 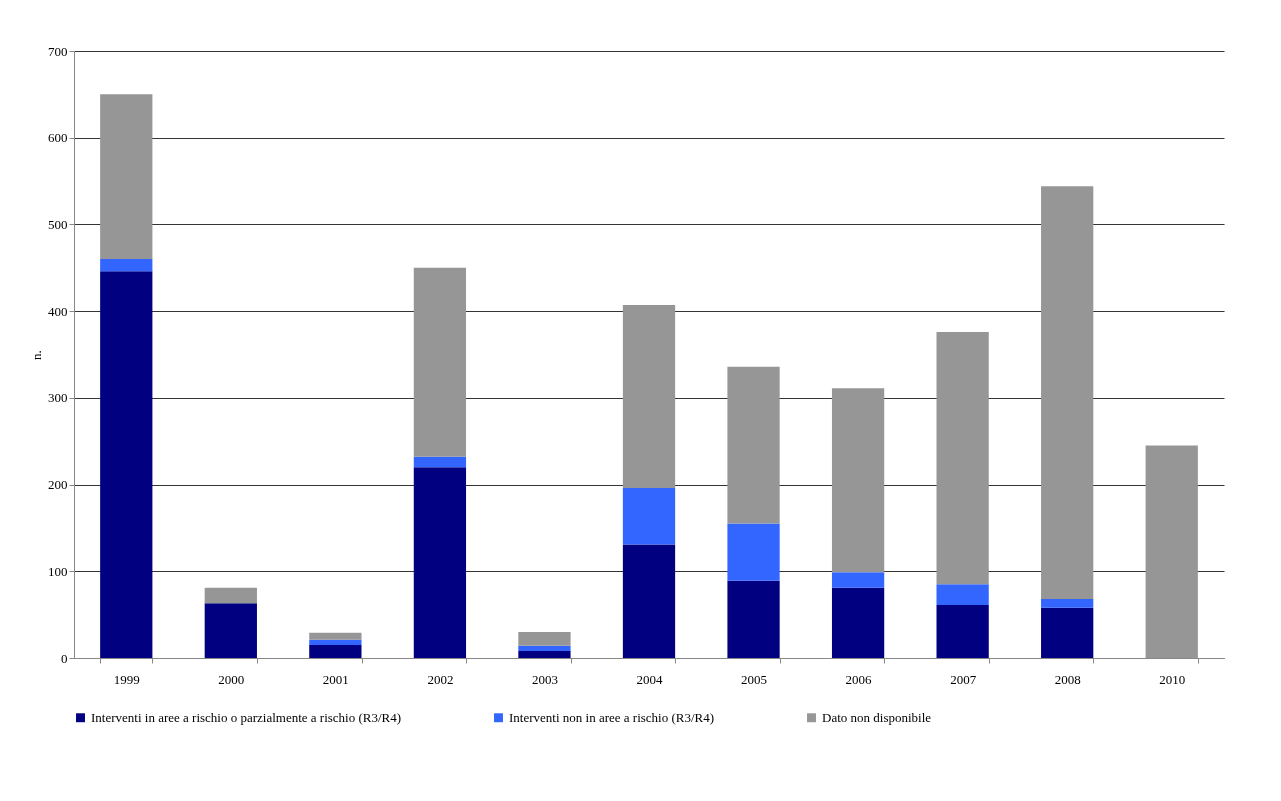 I want to click on x-tick-label: 2006, so click(x=859, y=679).